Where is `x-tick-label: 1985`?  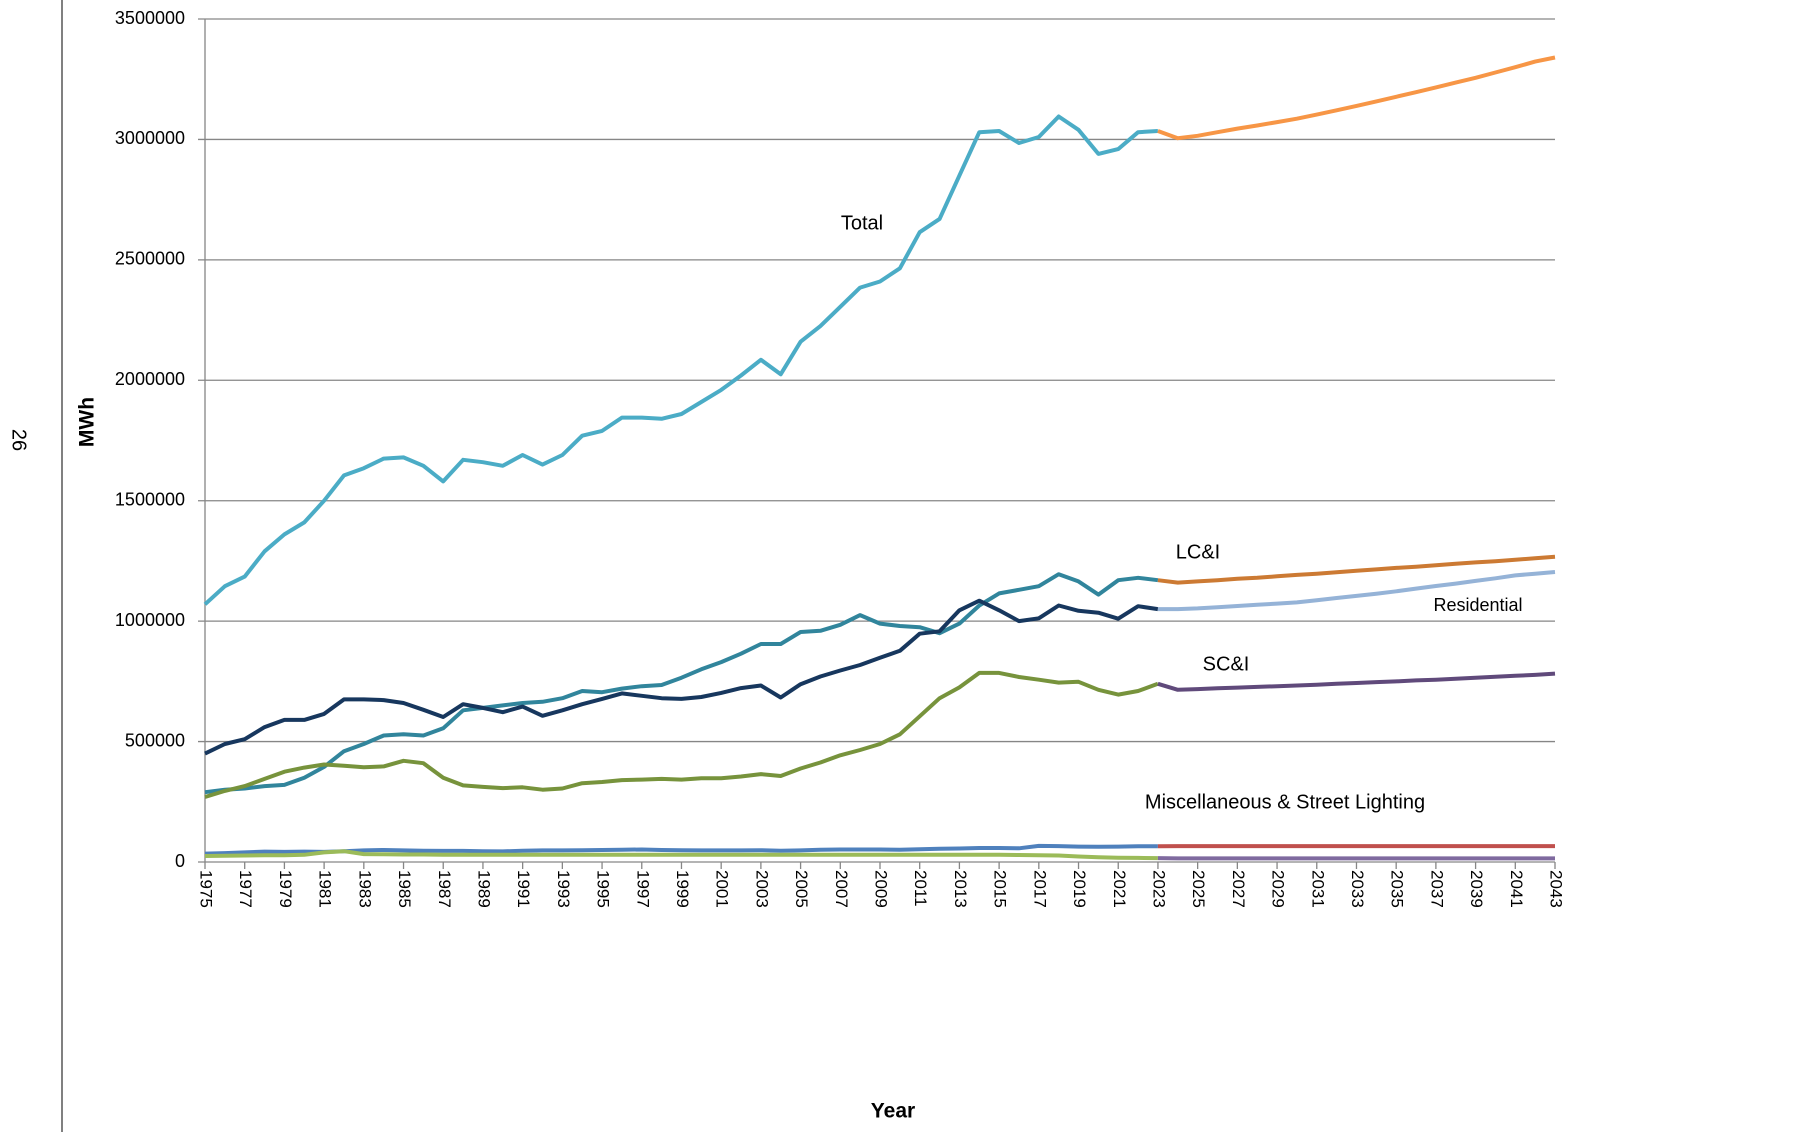 x-tick-label: 1985 is located at coordinates (404, 889).